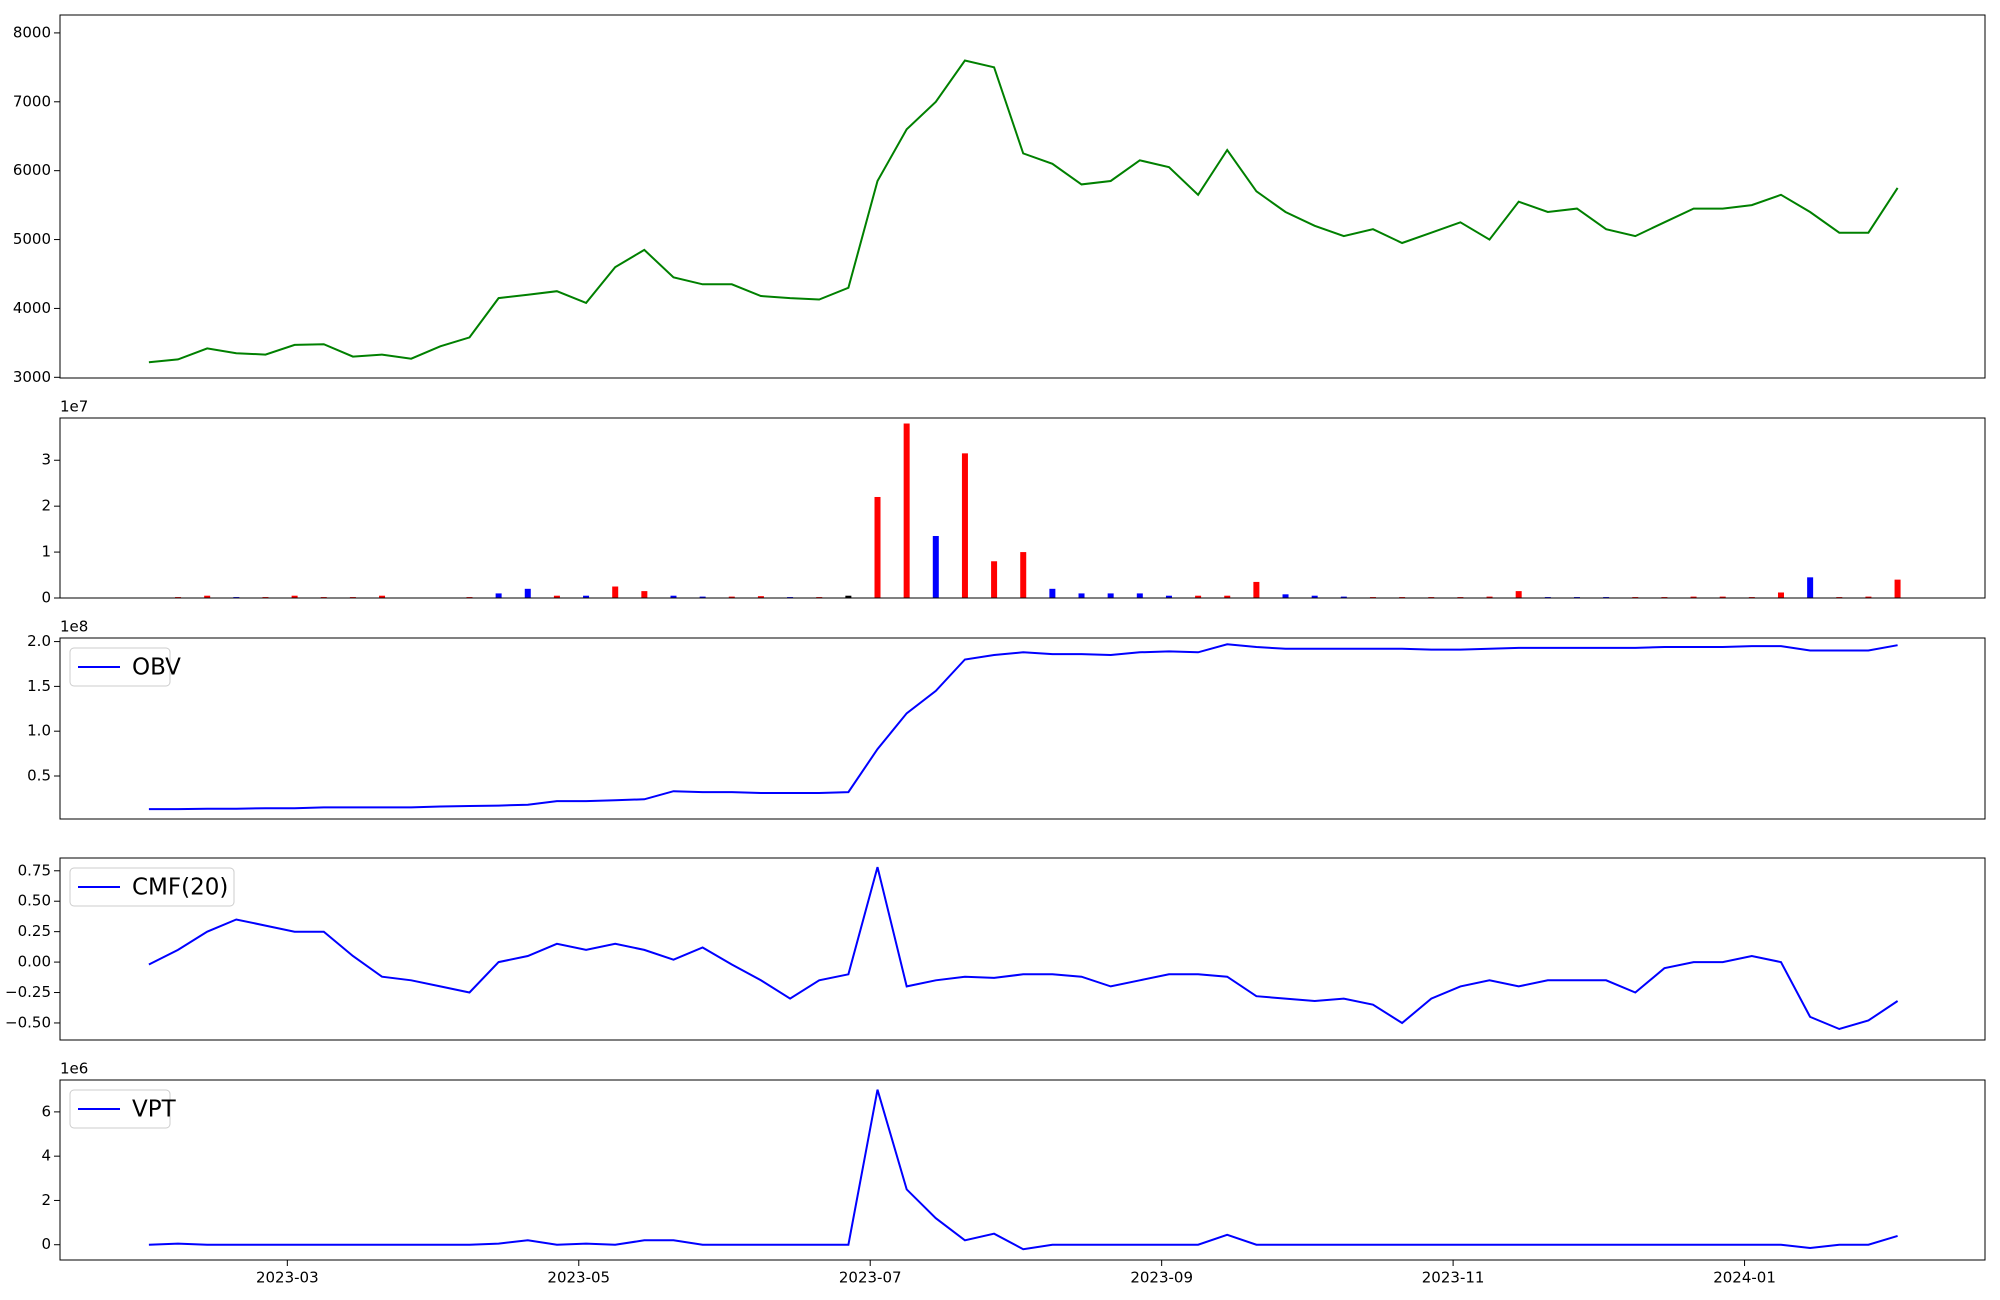 This screenshot has width=2000, height=1300. Describe the element at coordinates (32, 308) in the screenshot. I see `y-tick-label: 4000` at that location.